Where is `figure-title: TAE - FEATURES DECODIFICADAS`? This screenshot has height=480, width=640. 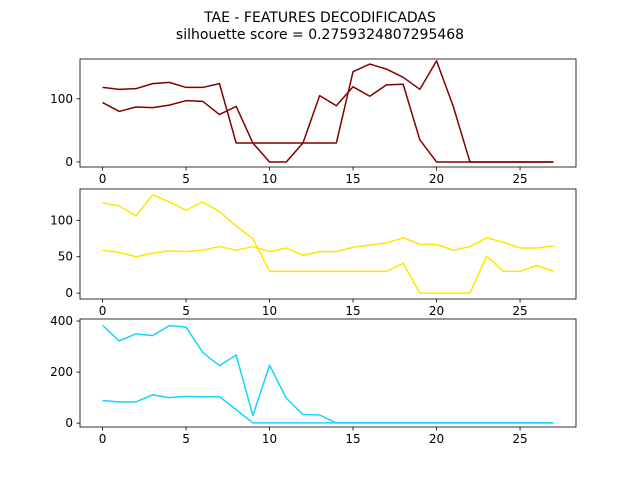 figure-title: TAE - FEATURES DECODIFICADAS is located at coordinates (319, 18).